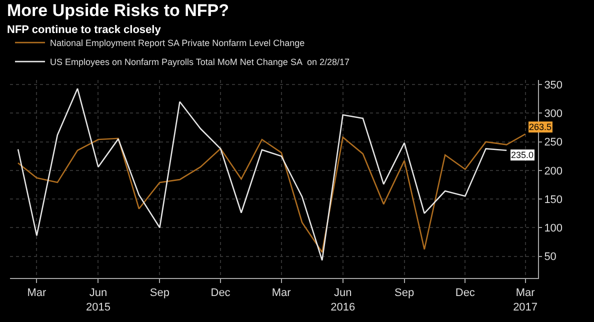 The height and width of the screenshot is (322, 594). What do you see at coordinates (118, 10) in the screenshot?
I see `chart-title: More Upside Risks to NFP?` at bounding box center [118, 10].